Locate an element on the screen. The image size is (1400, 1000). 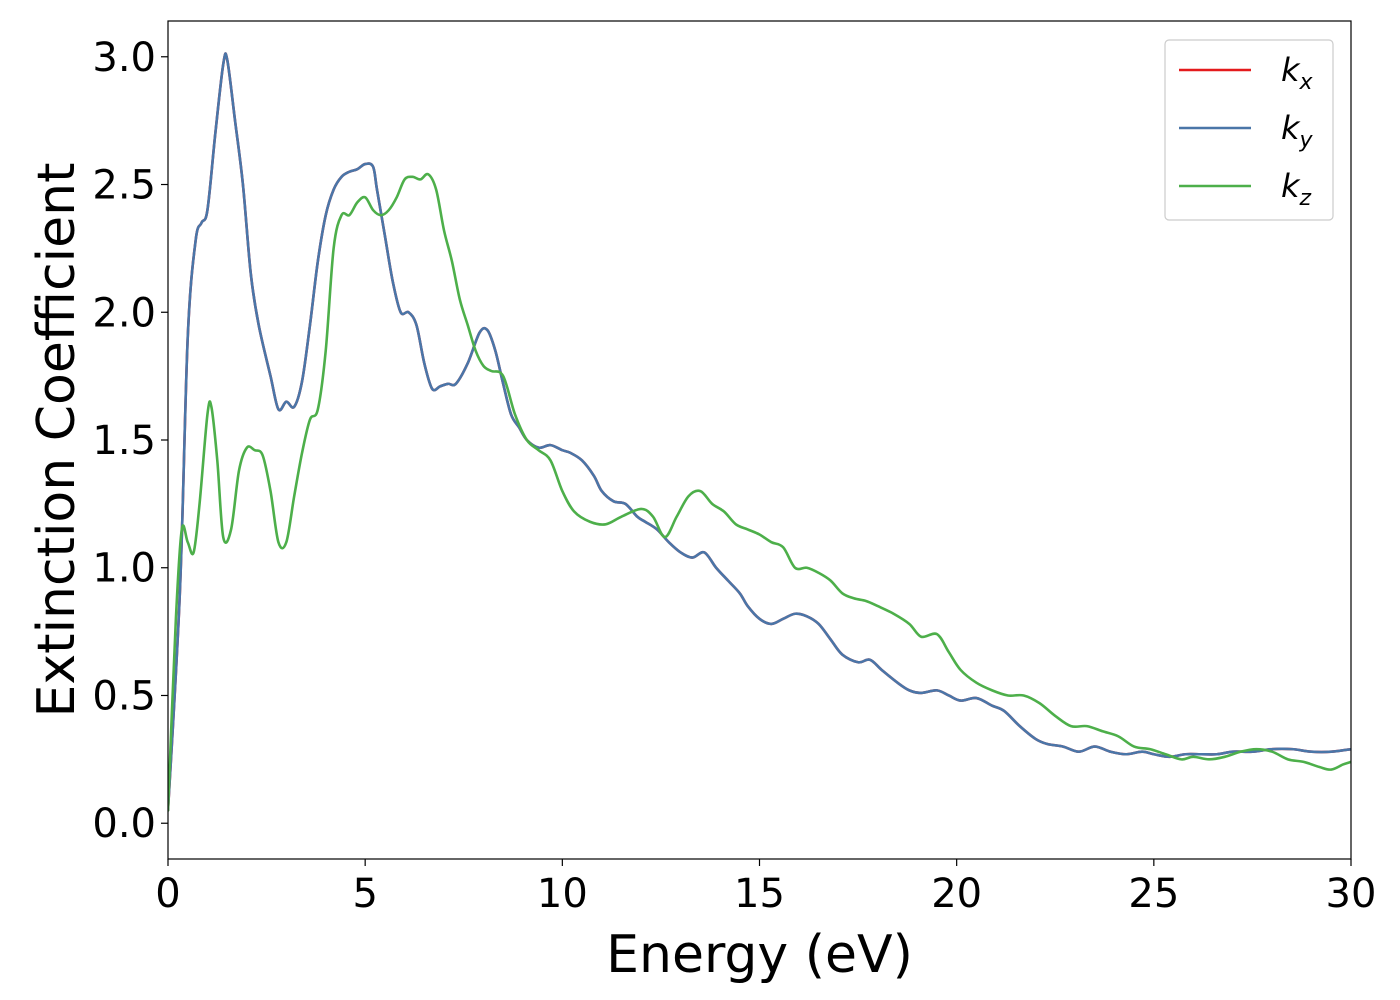
x-tick-label: 0 is located at coordinates (167, 894).